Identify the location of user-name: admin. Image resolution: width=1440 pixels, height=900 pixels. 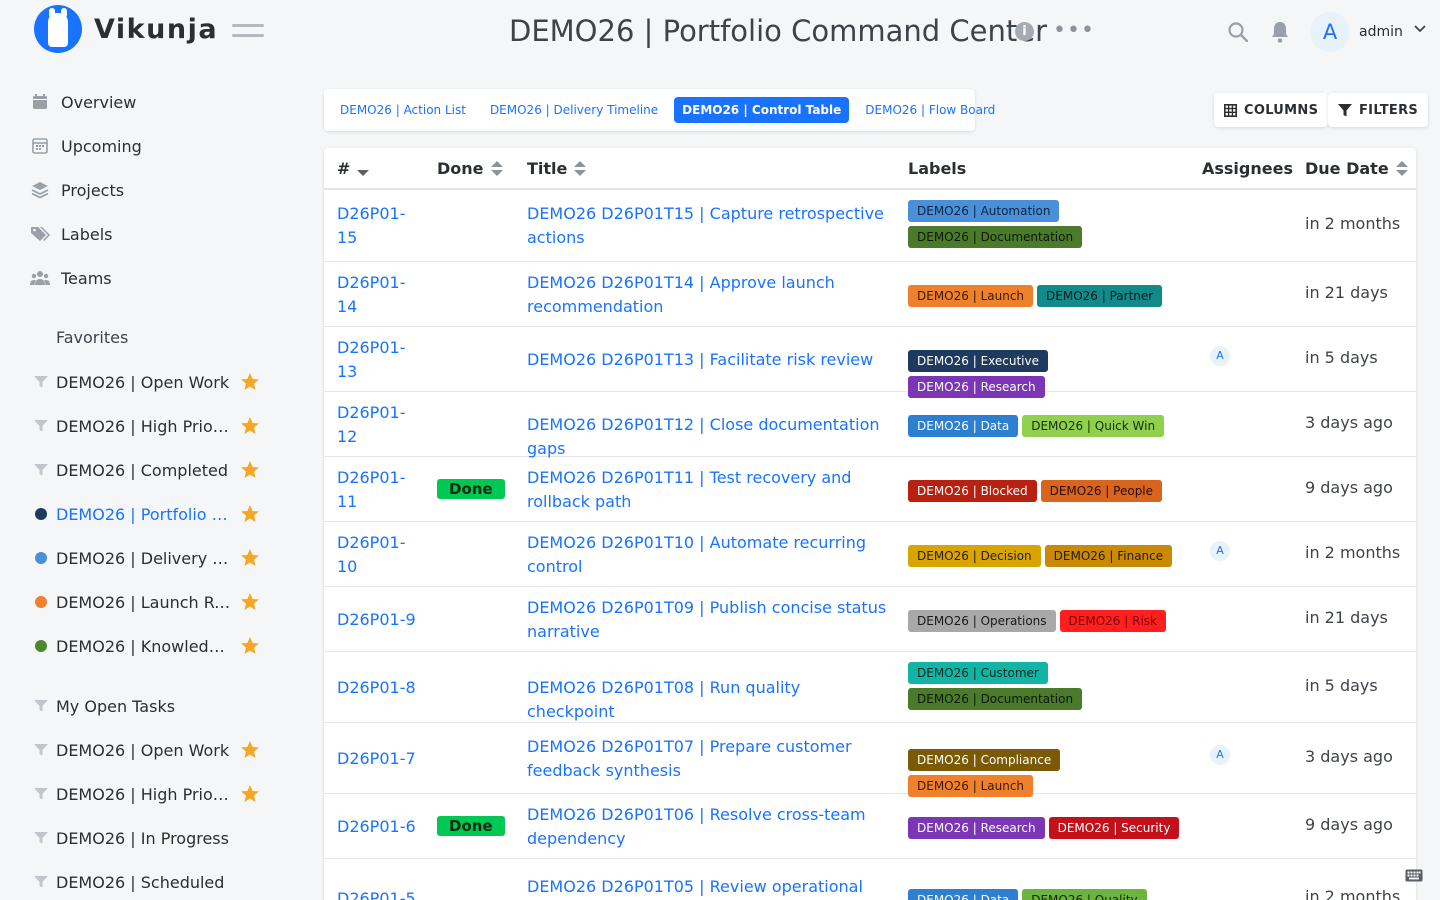
(1381, 32).